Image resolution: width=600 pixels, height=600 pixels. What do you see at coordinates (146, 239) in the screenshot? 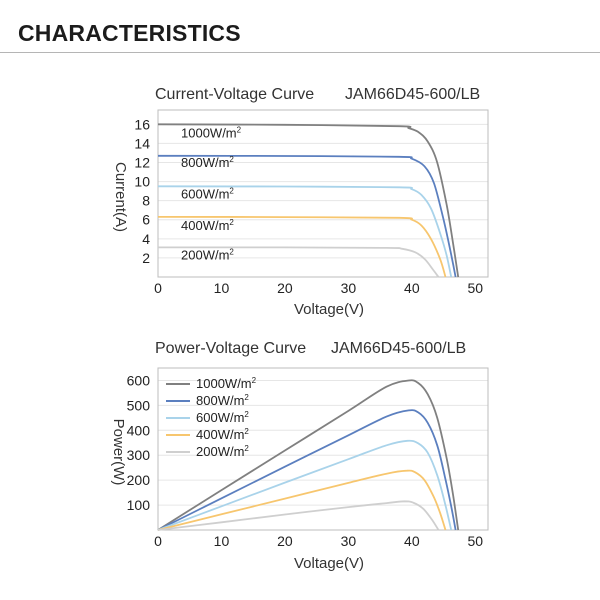
I see `y-tick-label: 4` at bounding box center [146, 239].